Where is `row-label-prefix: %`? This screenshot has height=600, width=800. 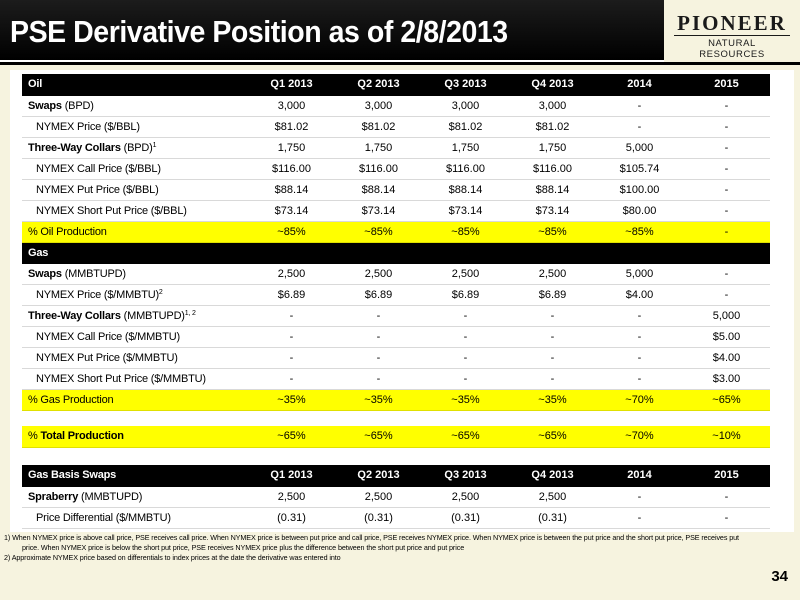
row-label-prefix: % is located at coordinates (34, 436).